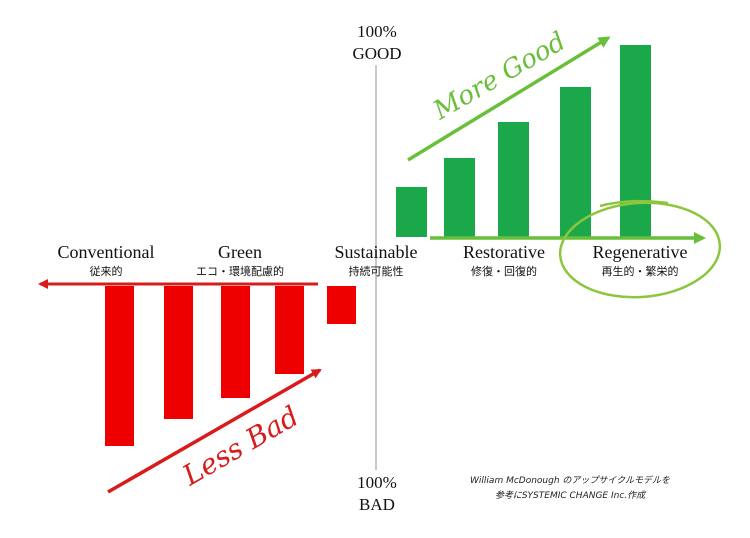 Image resolution: width=750 pixels, height=538 pixels. I want to click on less-bad-arrow, so click(214, 431).